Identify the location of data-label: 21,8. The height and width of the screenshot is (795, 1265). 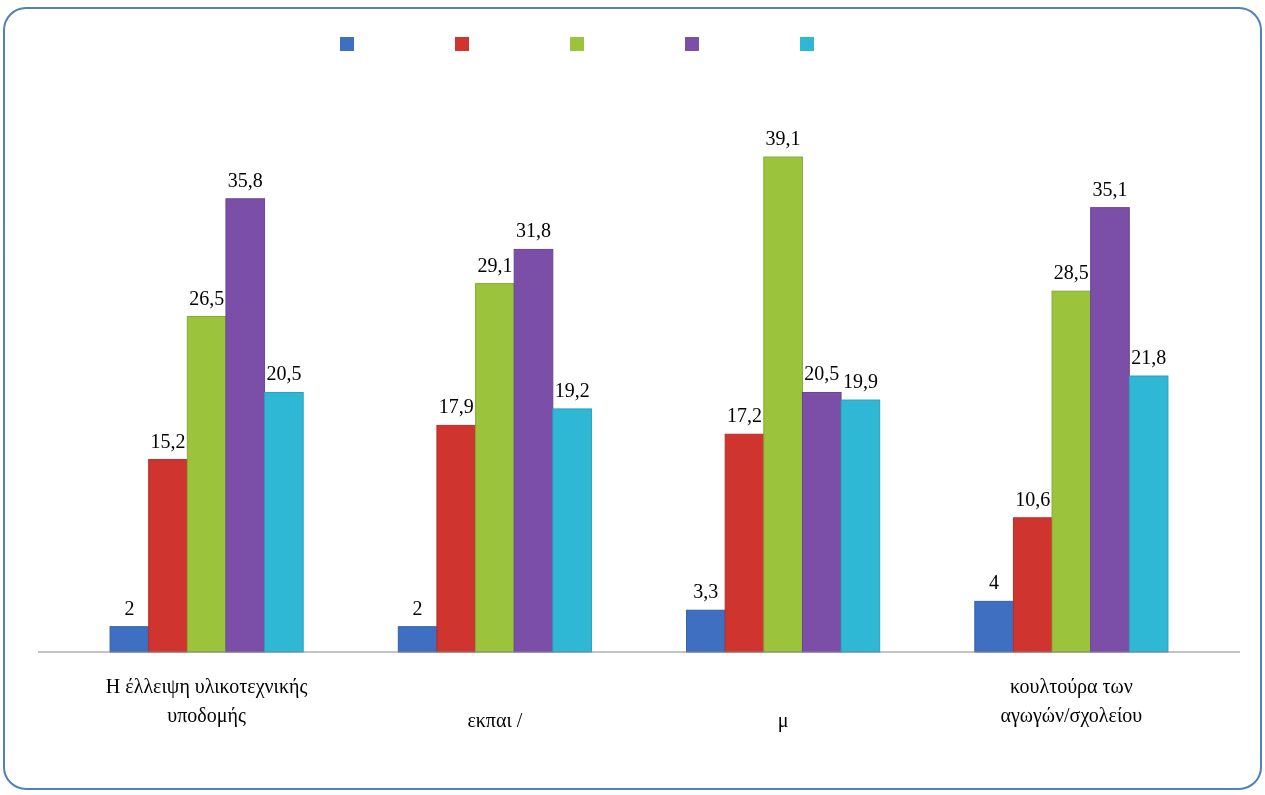
(1149, 357).